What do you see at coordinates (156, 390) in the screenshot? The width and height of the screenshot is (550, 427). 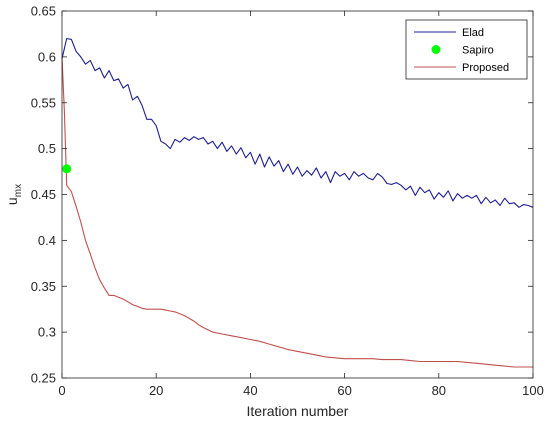 I see `x-tick-label: 20` at bounding box center [156, 390].